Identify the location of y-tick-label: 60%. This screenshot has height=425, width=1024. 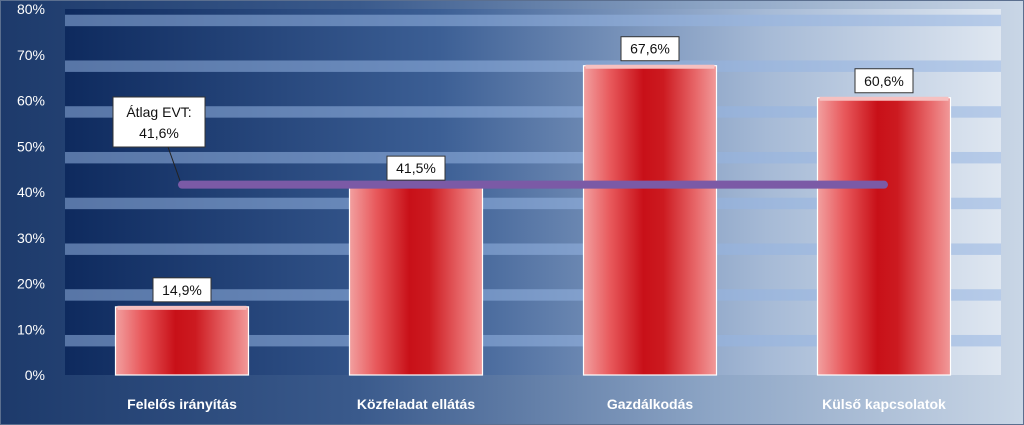
(31, 101).